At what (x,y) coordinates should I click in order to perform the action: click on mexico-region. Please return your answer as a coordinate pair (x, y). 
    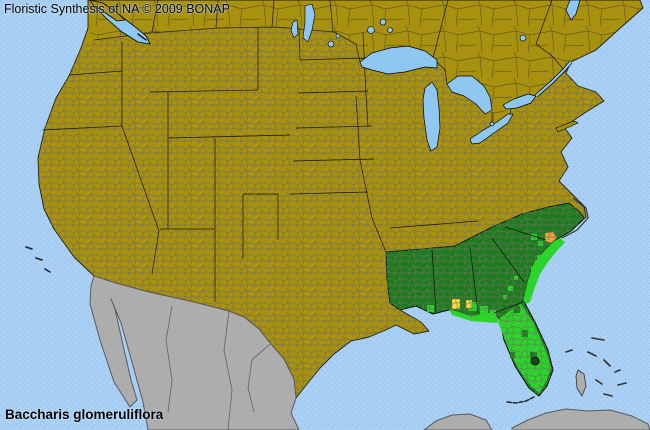
    Looking at the image, I should click on (194, 352).